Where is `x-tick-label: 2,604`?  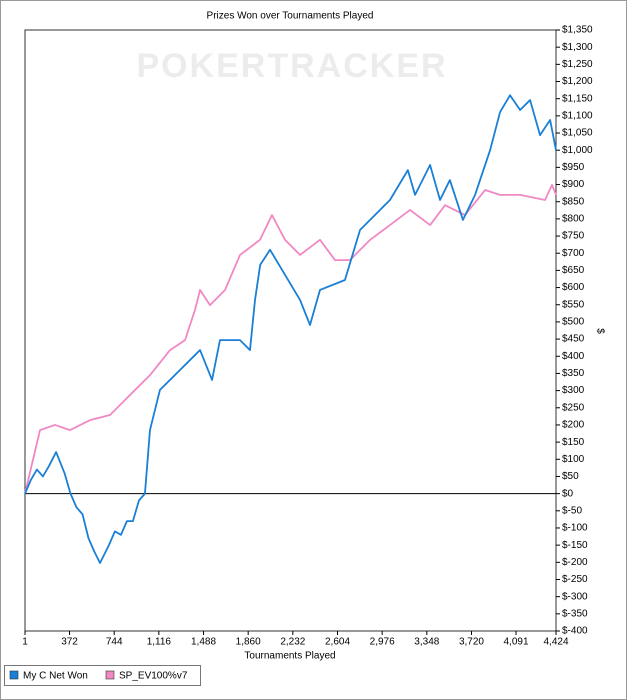 x-tick-label: 2,604 is located at coordinates (337, 642).